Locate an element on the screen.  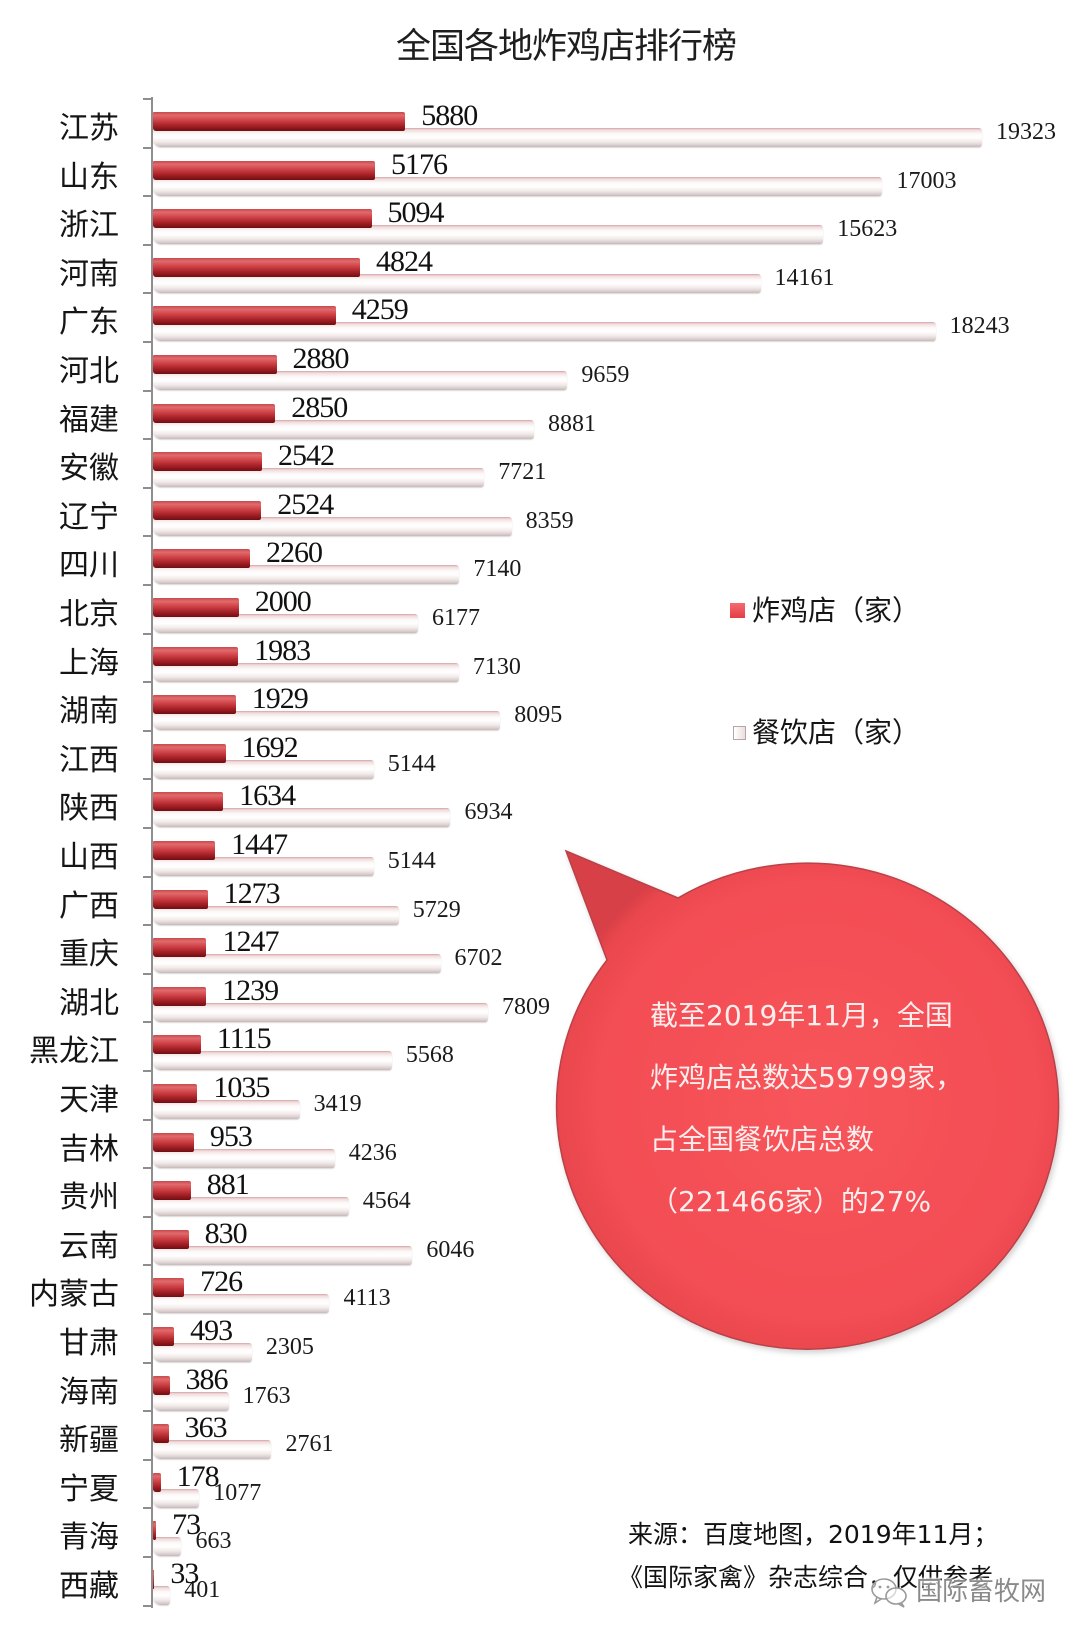
bar-row: 新疆 2761 363 is located at coordinates (540, 1435).